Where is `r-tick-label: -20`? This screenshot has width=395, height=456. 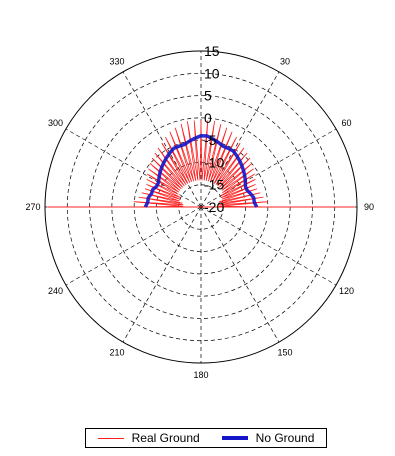
r-tick-label: -20 is located at coordinates (214, 207).